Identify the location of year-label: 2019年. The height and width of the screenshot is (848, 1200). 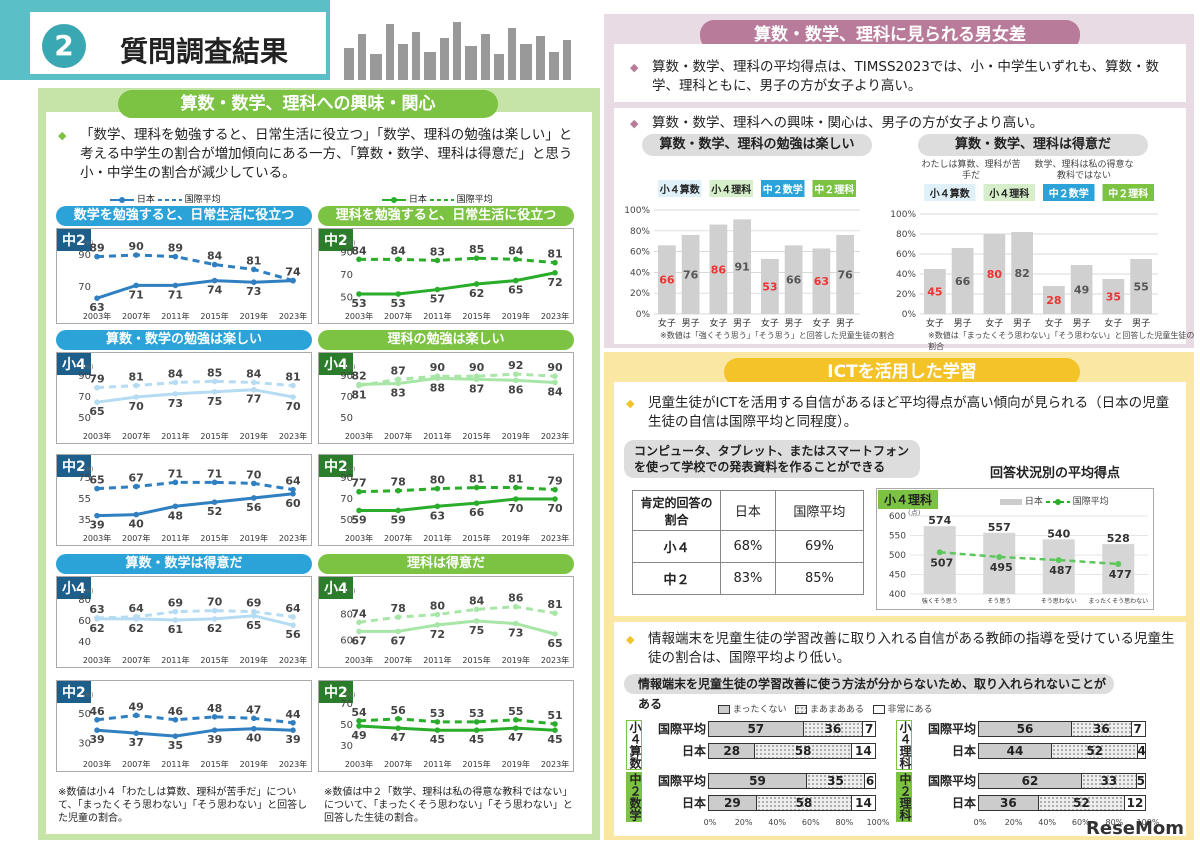
(516, 538).